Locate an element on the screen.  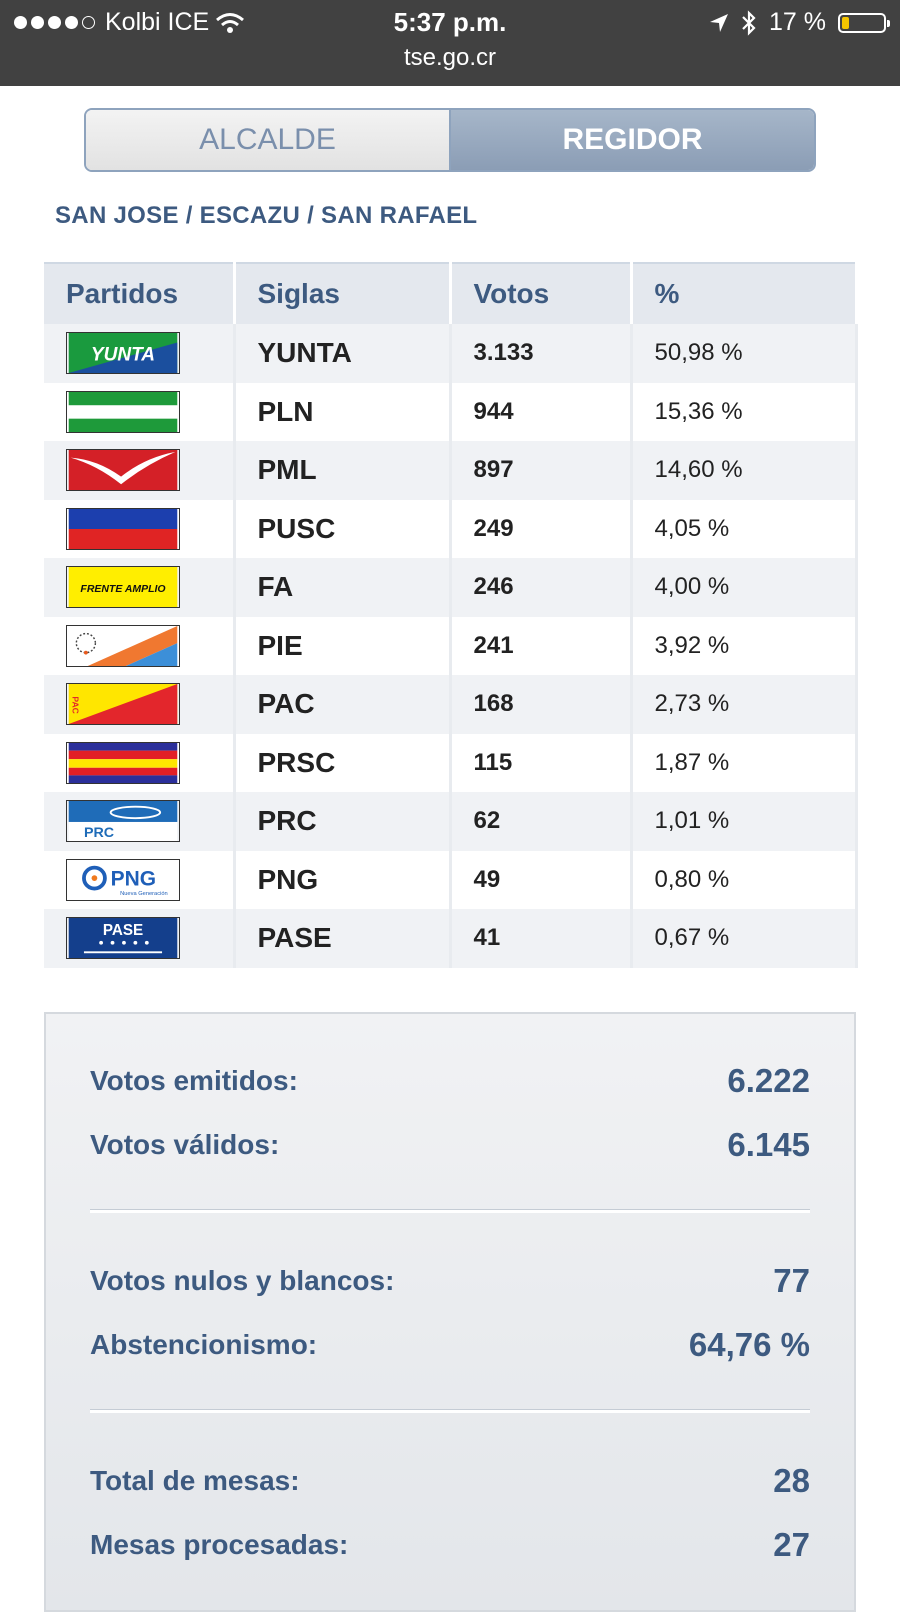
emitidos-label: Votos emitidos: is located at coordinates (194, 1080).